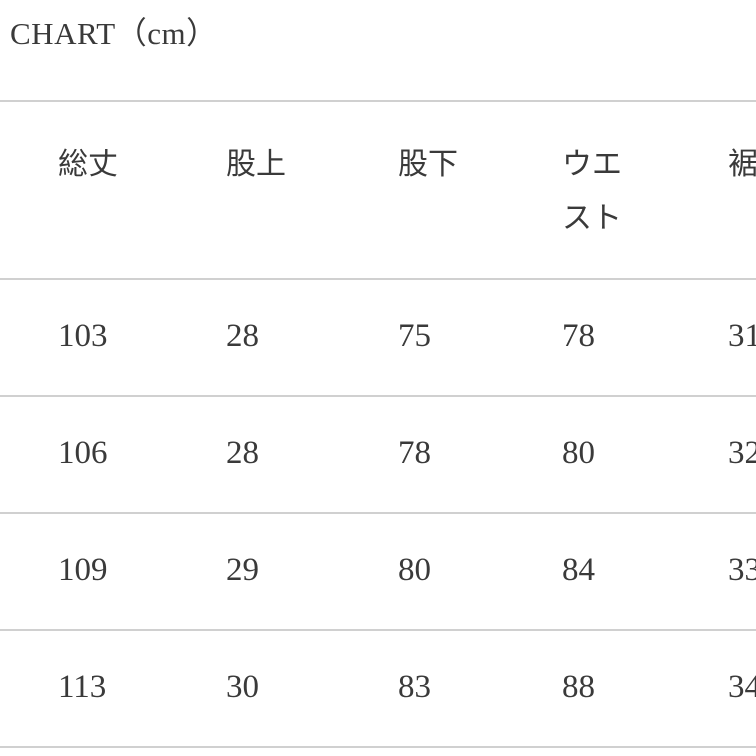 The image size is (756, 756). Describe the element at coordinates (428, 164) in the screenshot. I see `header-cell: 股下` at that location.